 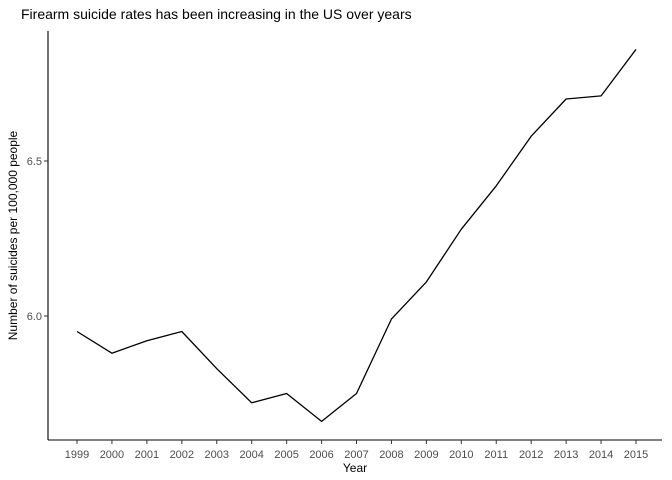 I want to click on x-tick-label: 2007, so click(x=356, y=455).